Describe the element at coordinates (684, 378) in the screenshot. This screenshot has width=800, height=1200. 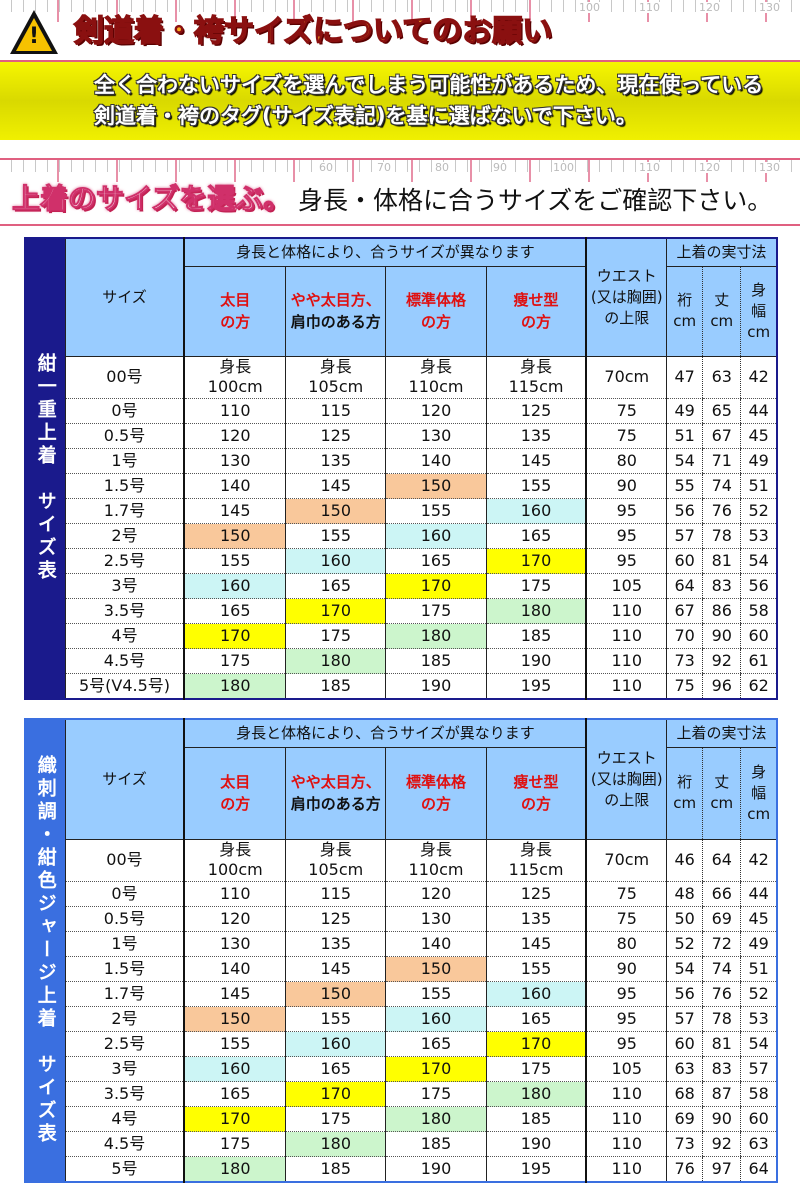
I see `sleeve-cell: 47` at that location.